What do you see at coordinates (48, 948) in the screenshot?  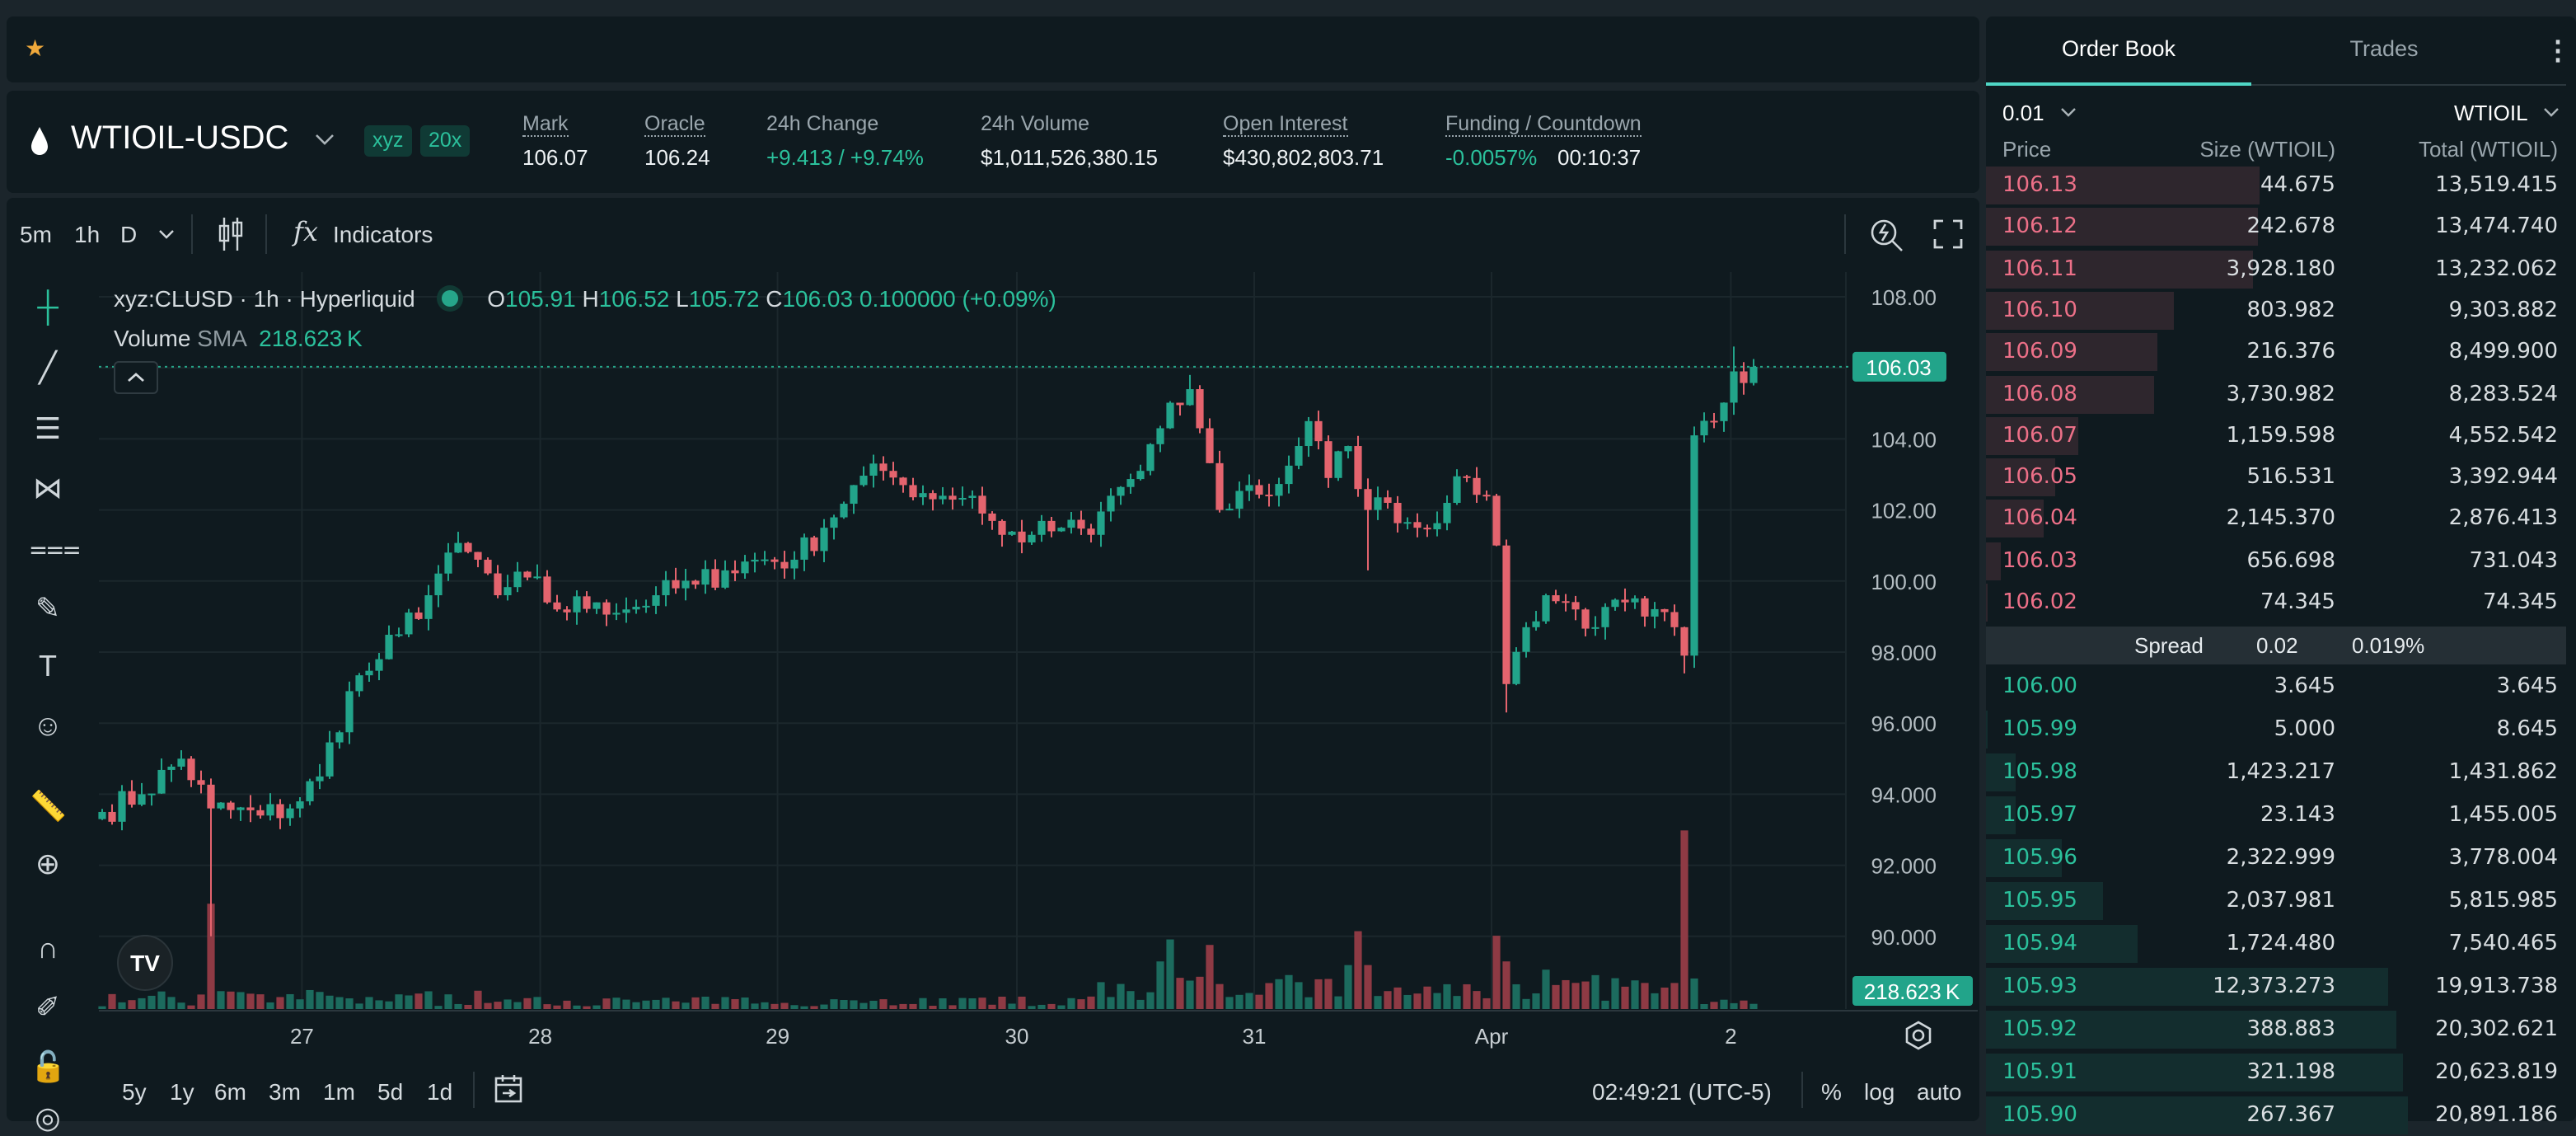 I see `magnet-icon: ∩` at bounding box center [48, 948].